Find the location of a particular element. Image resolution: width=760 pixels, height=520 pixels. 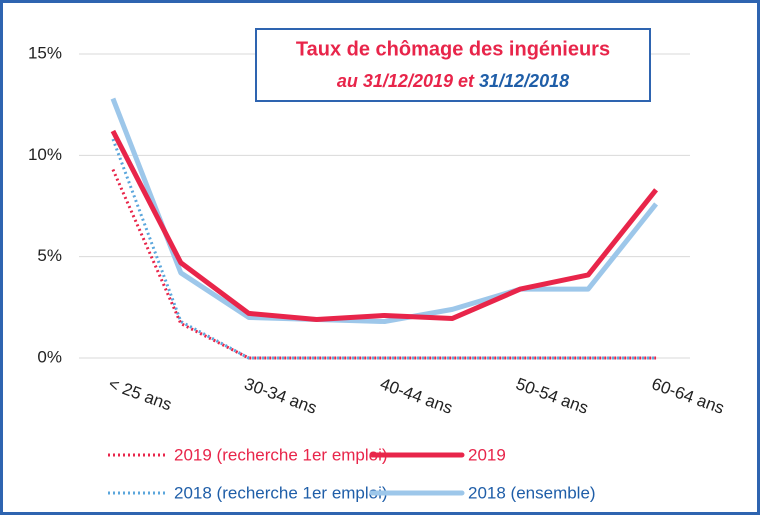

legend-label: 2019 is located at coordinates (487, 454).